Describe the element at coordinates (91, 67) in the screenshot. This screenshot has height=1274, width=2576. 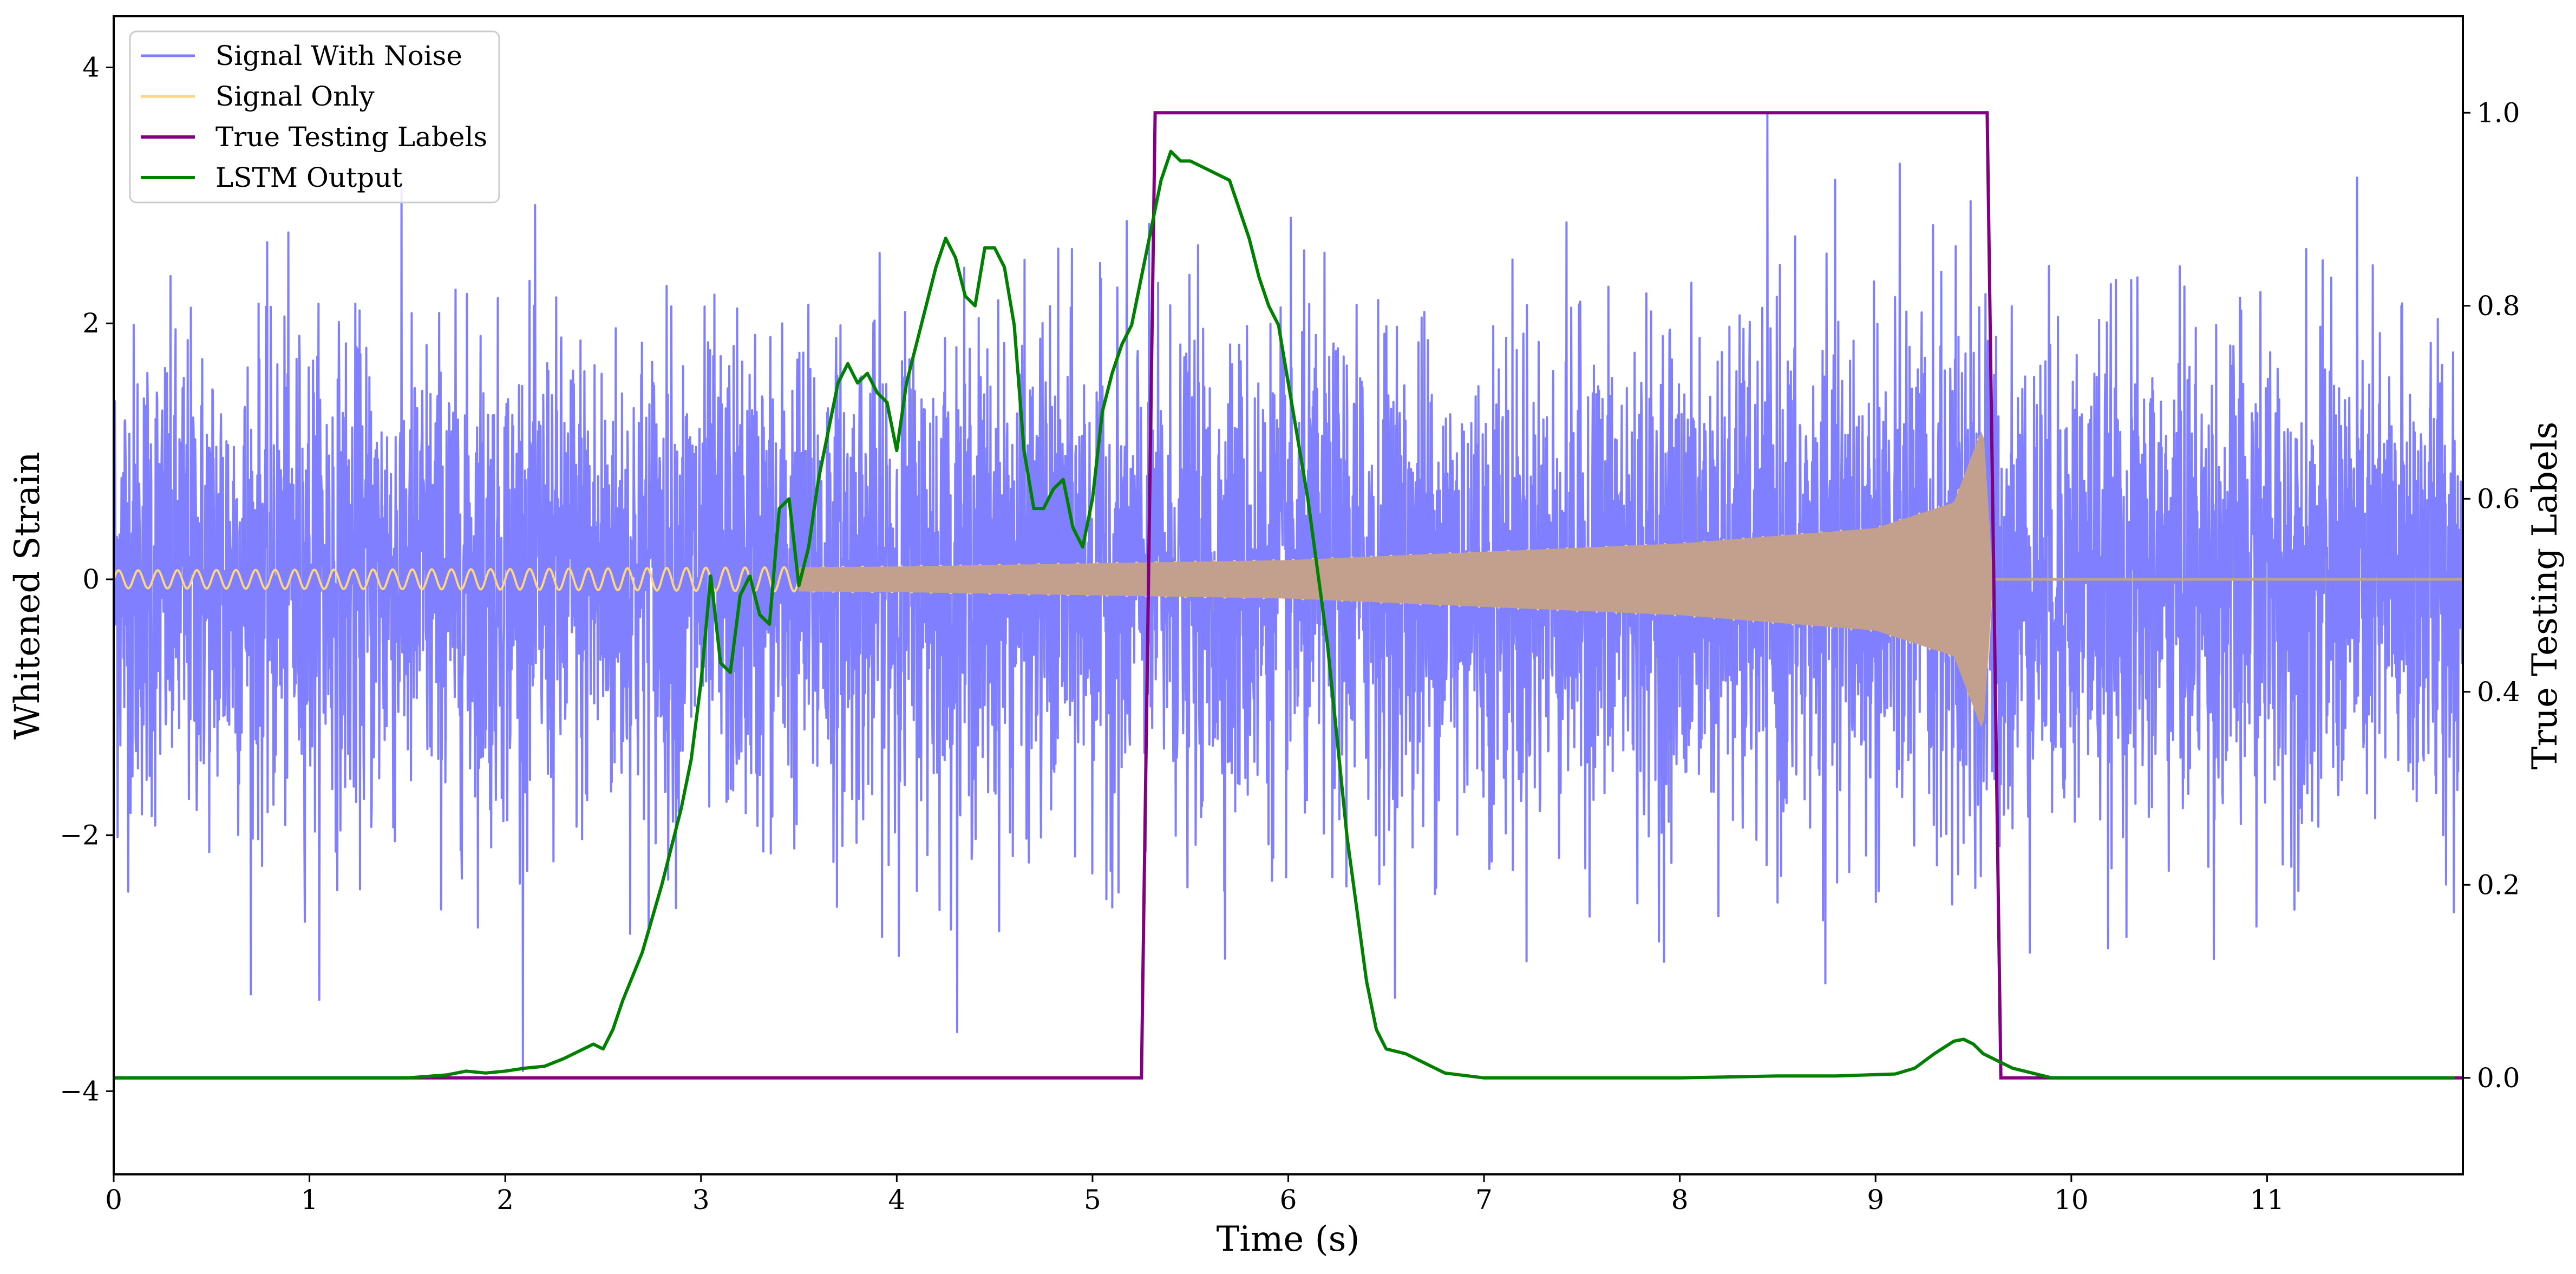
I see `y-left-tick-label: 4` at that location.